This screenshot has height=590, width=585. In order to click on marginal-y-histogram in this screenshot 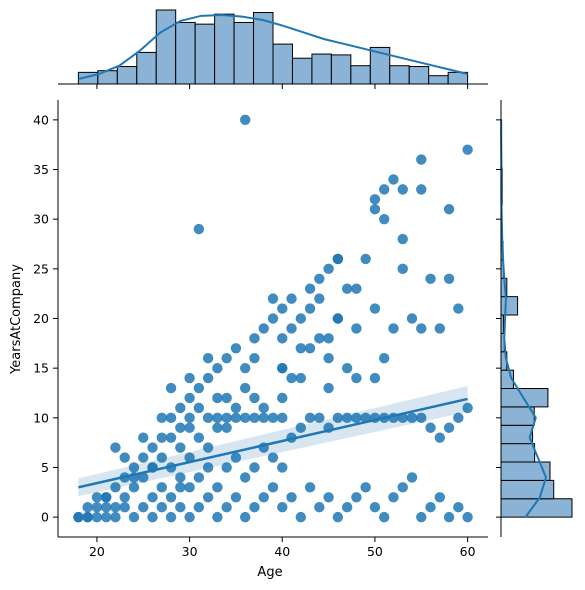, I will do `click(534, 318)`.